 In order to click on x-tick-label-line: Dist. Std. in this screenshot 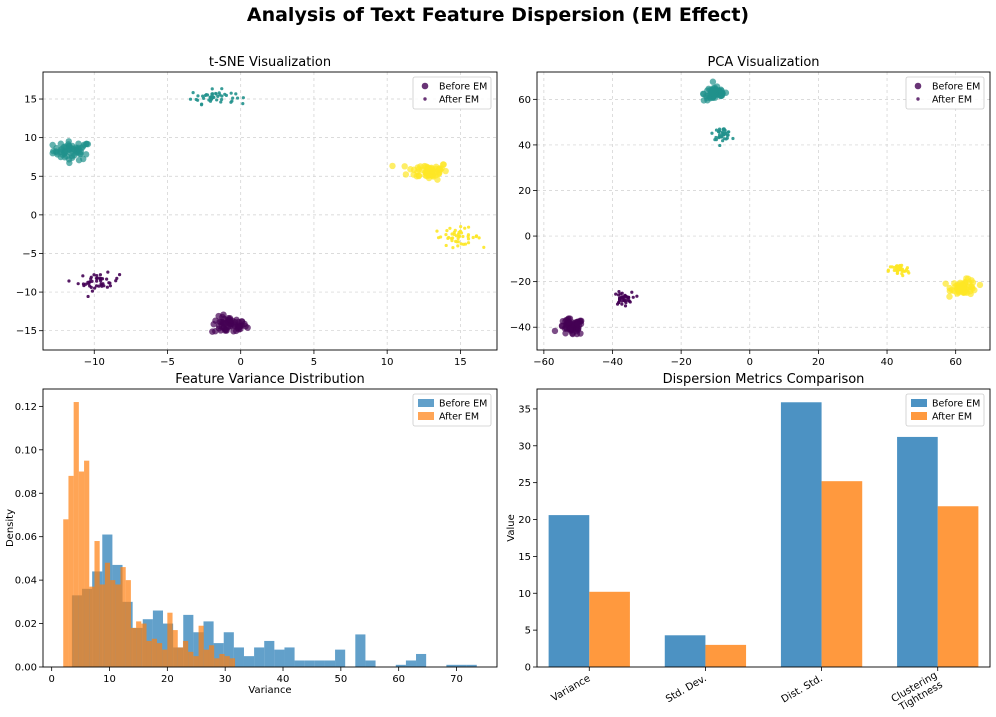, I will do `click(802, 689)`.